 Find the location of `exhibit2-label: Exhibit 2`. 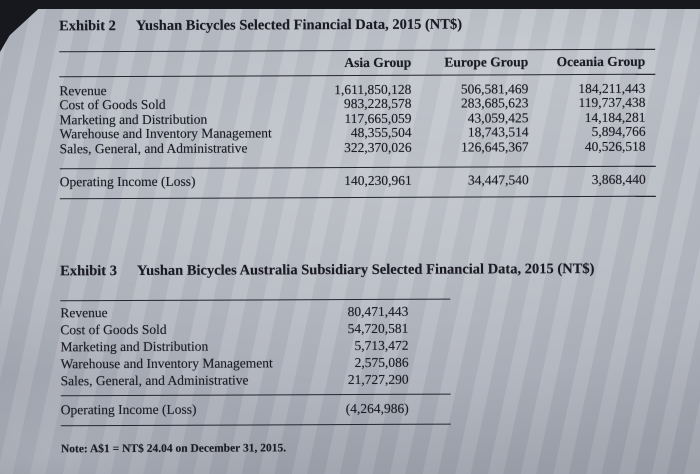

exhibit2-label: Exhibit 2 is located at coordinates (87, 26).